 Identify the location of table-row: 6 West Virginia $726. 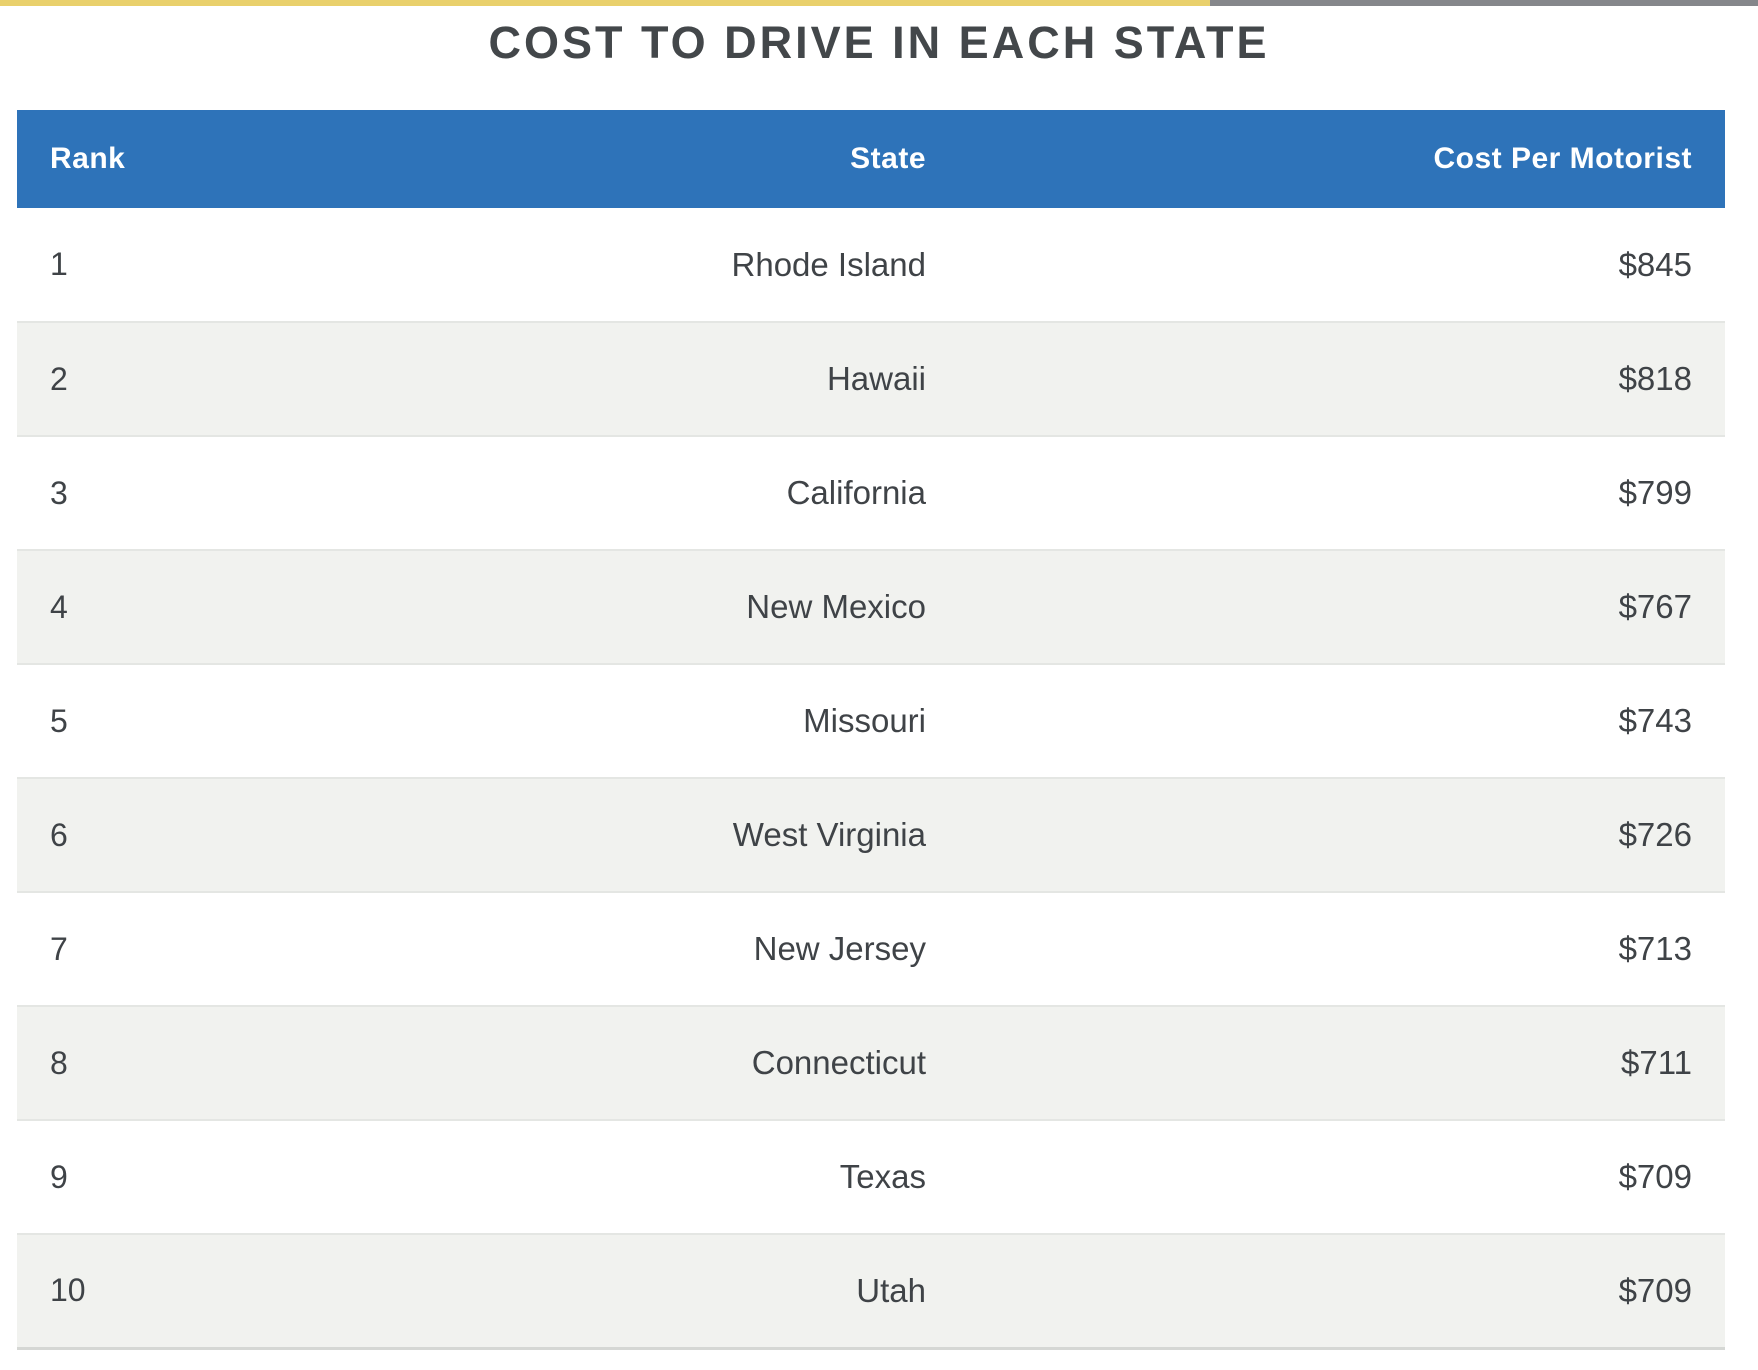
(871, 834).